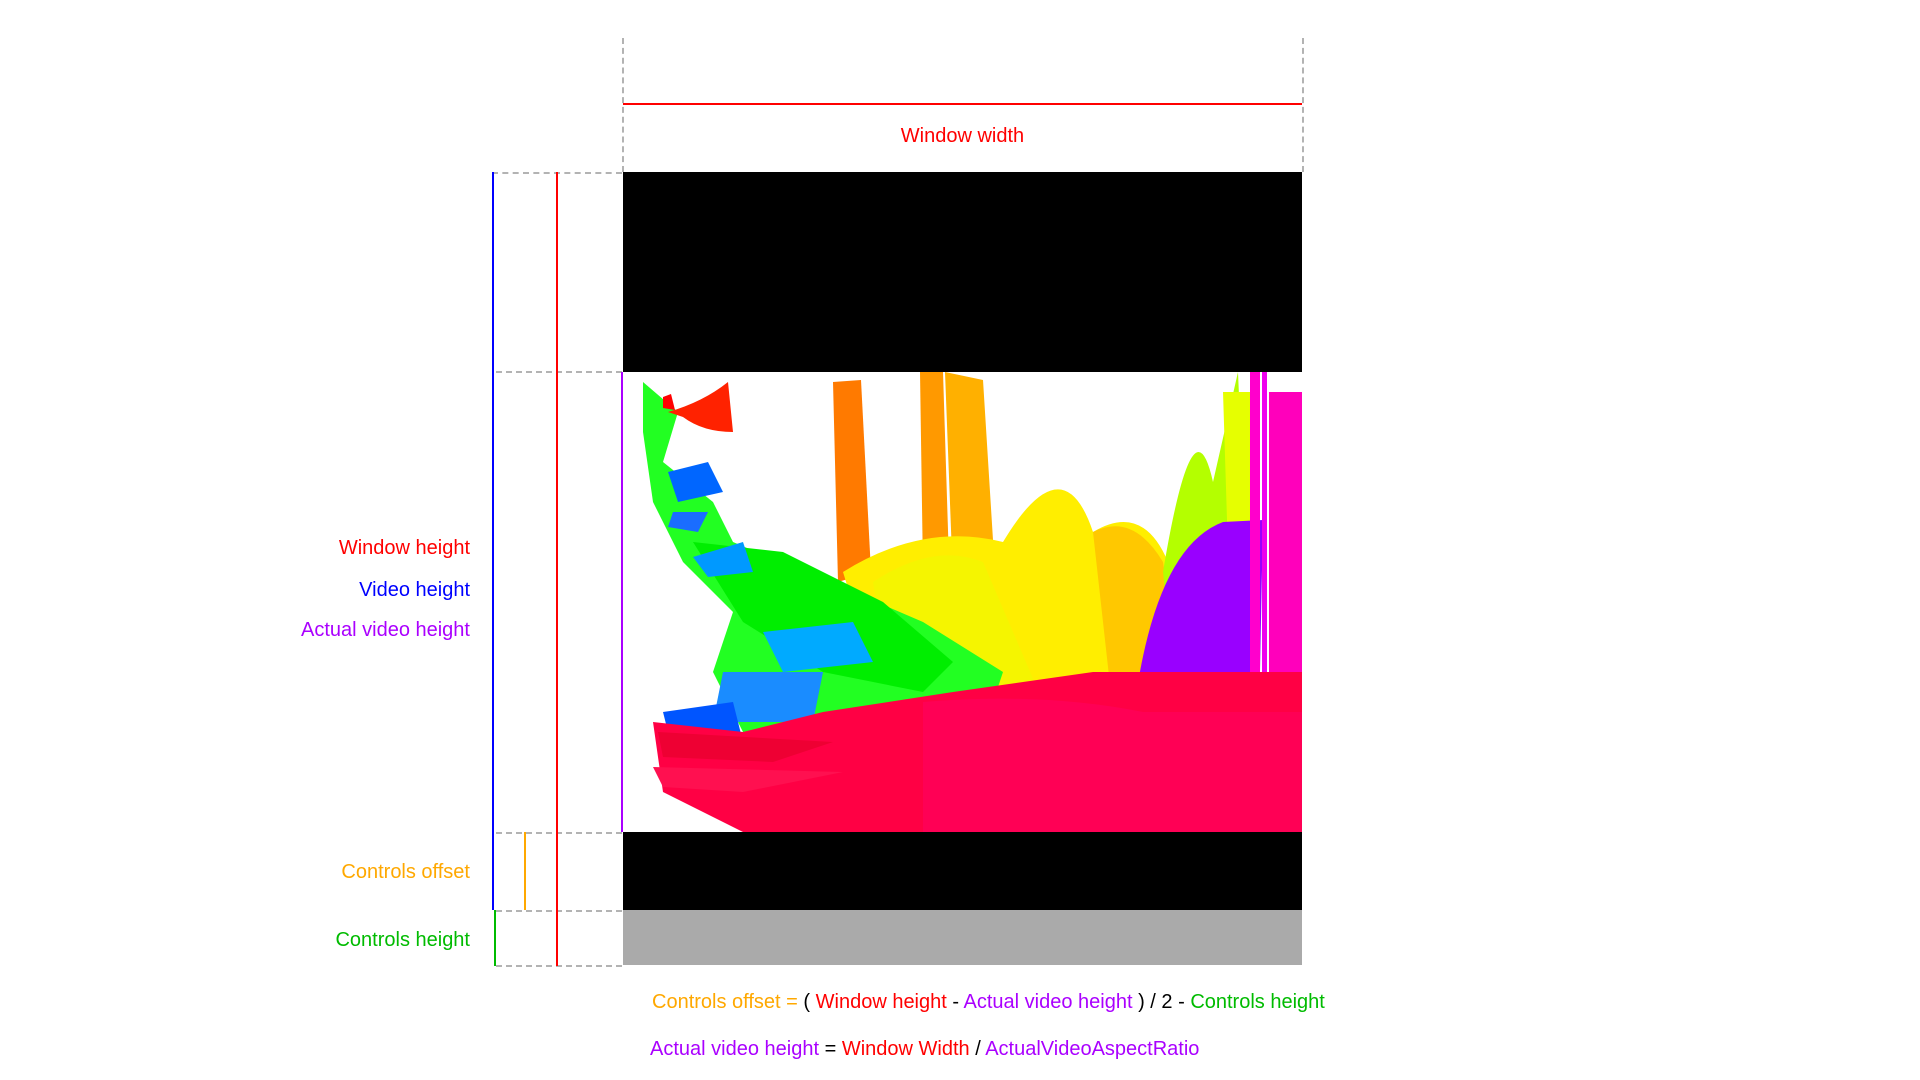  Describe the element at coordinates (402, 940) in the screenshot. I see `controls-height-label: Controls height` at that location.